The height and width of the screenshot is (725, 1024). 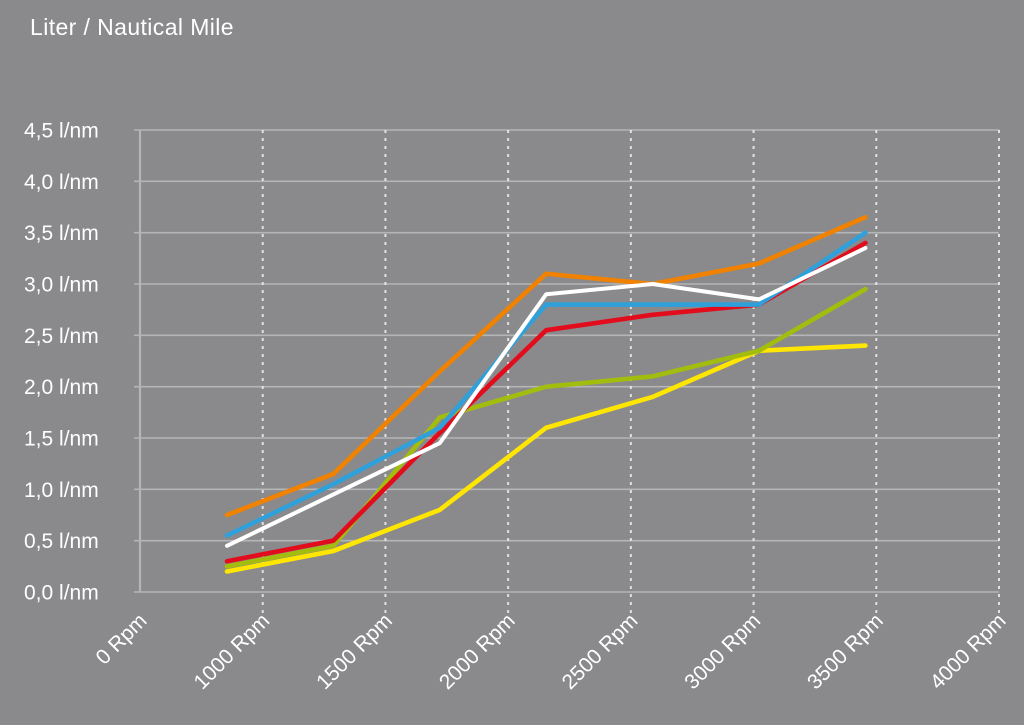 What do you see at coordinates (61, 131) in the screenshot?
I see `y-tick-label: 4,5 l/nm` at bounding box center [61, 131].